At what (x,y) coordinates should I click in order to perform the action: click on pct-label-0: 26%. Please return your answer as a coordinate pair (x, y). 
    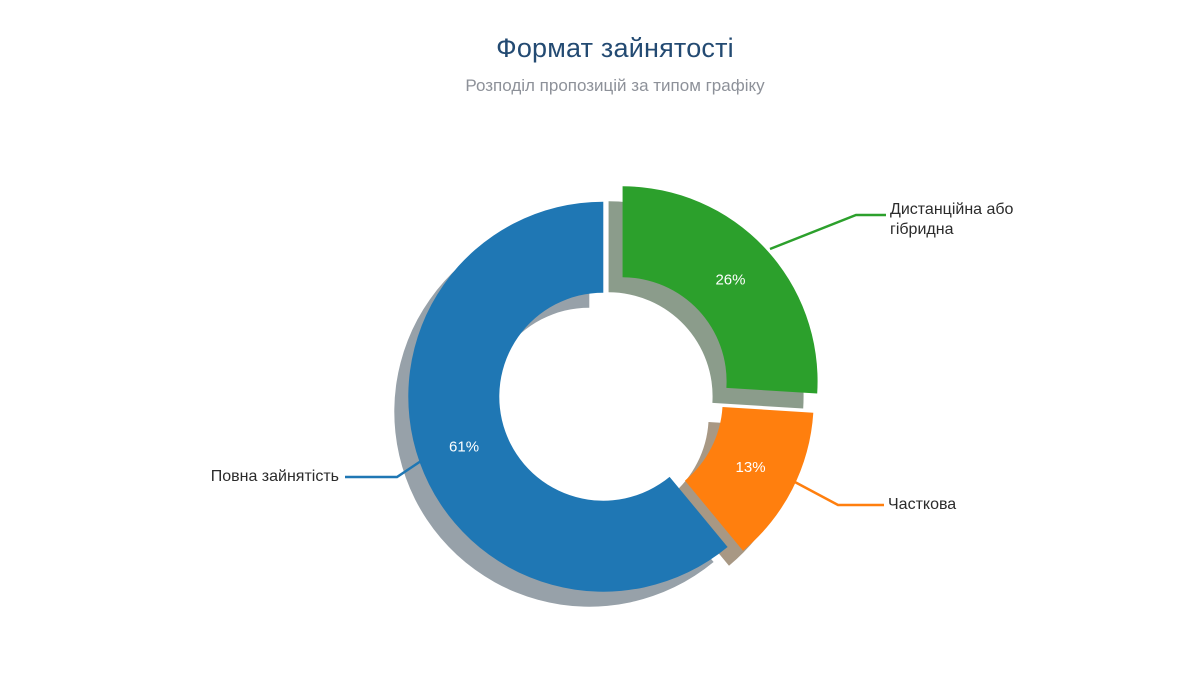
    Looking at the image, I should click on (730, 279).